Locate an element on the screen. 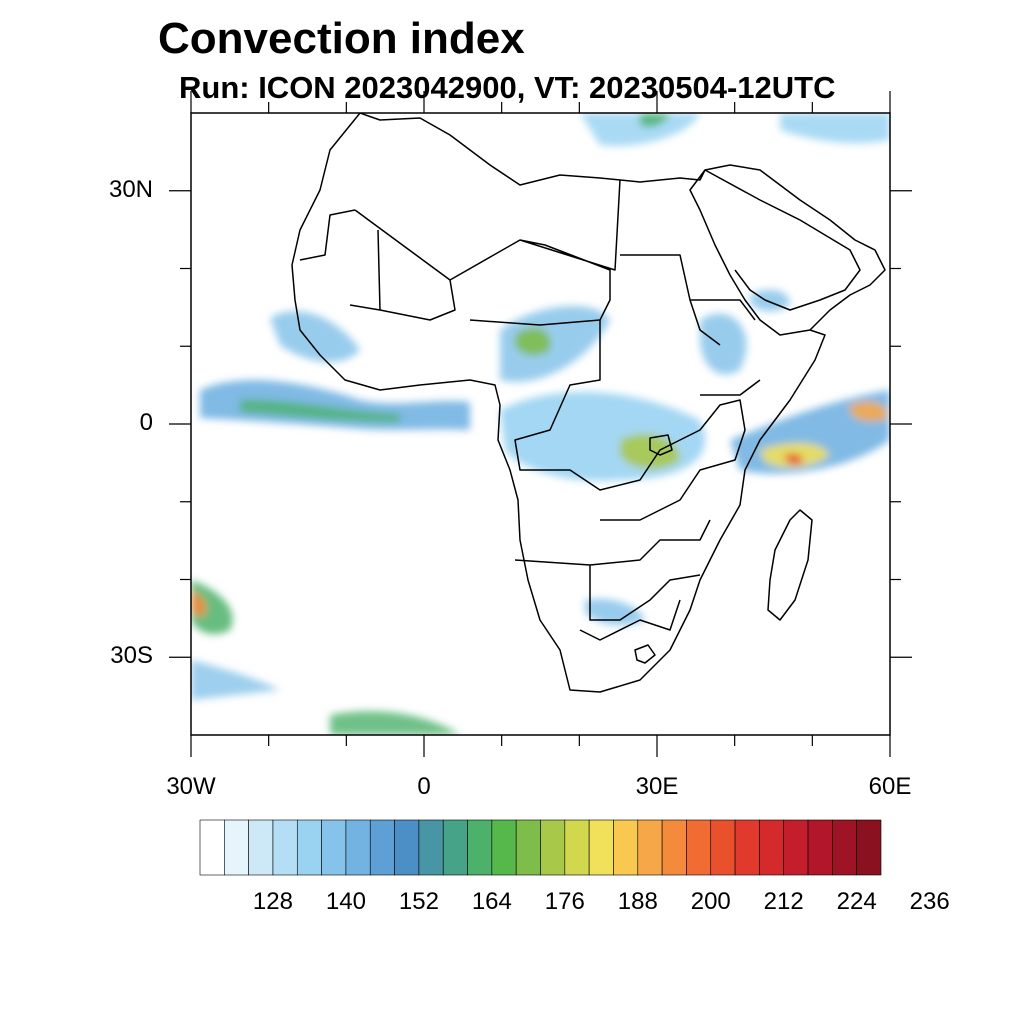 This screenshot has width=1024, height=1024. lake-victoria is located at coordinates (661, 445).